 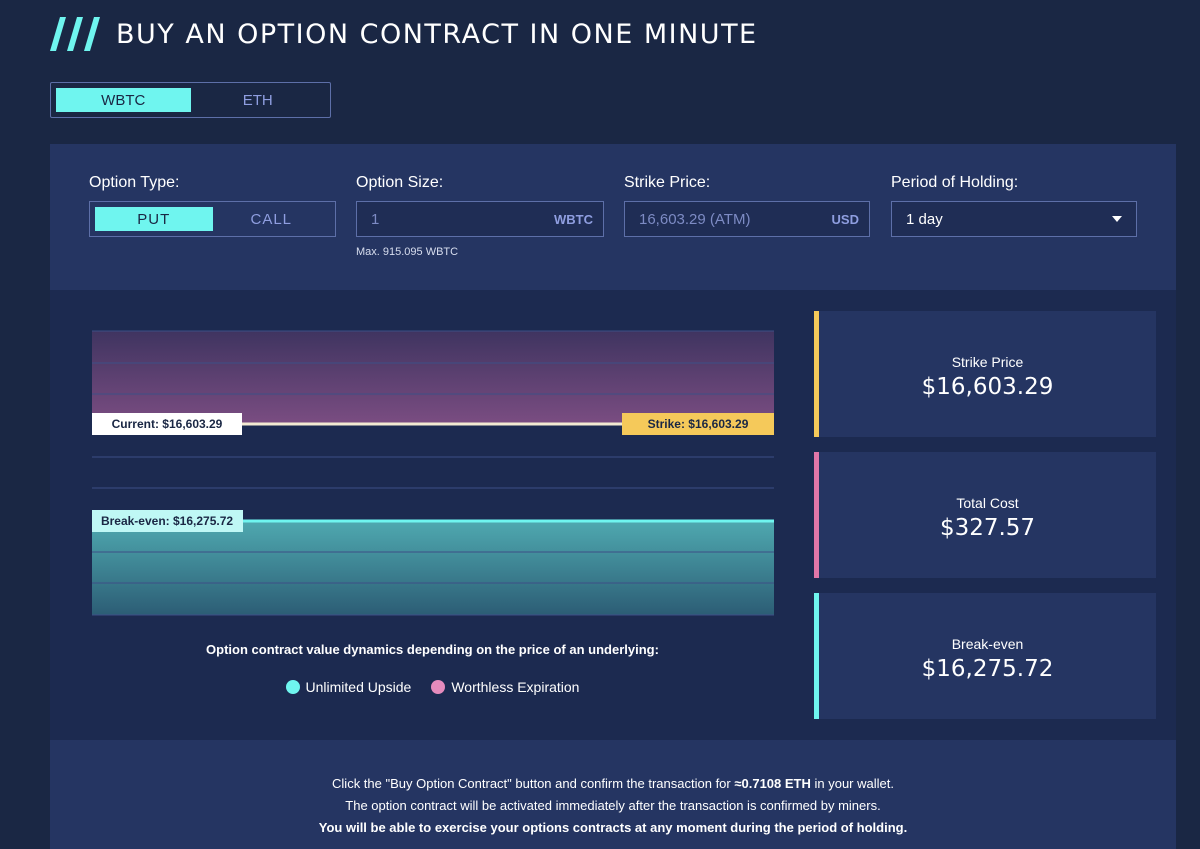 I want to click on cost-card-label: Total Cost, so click(x=987, y=503).